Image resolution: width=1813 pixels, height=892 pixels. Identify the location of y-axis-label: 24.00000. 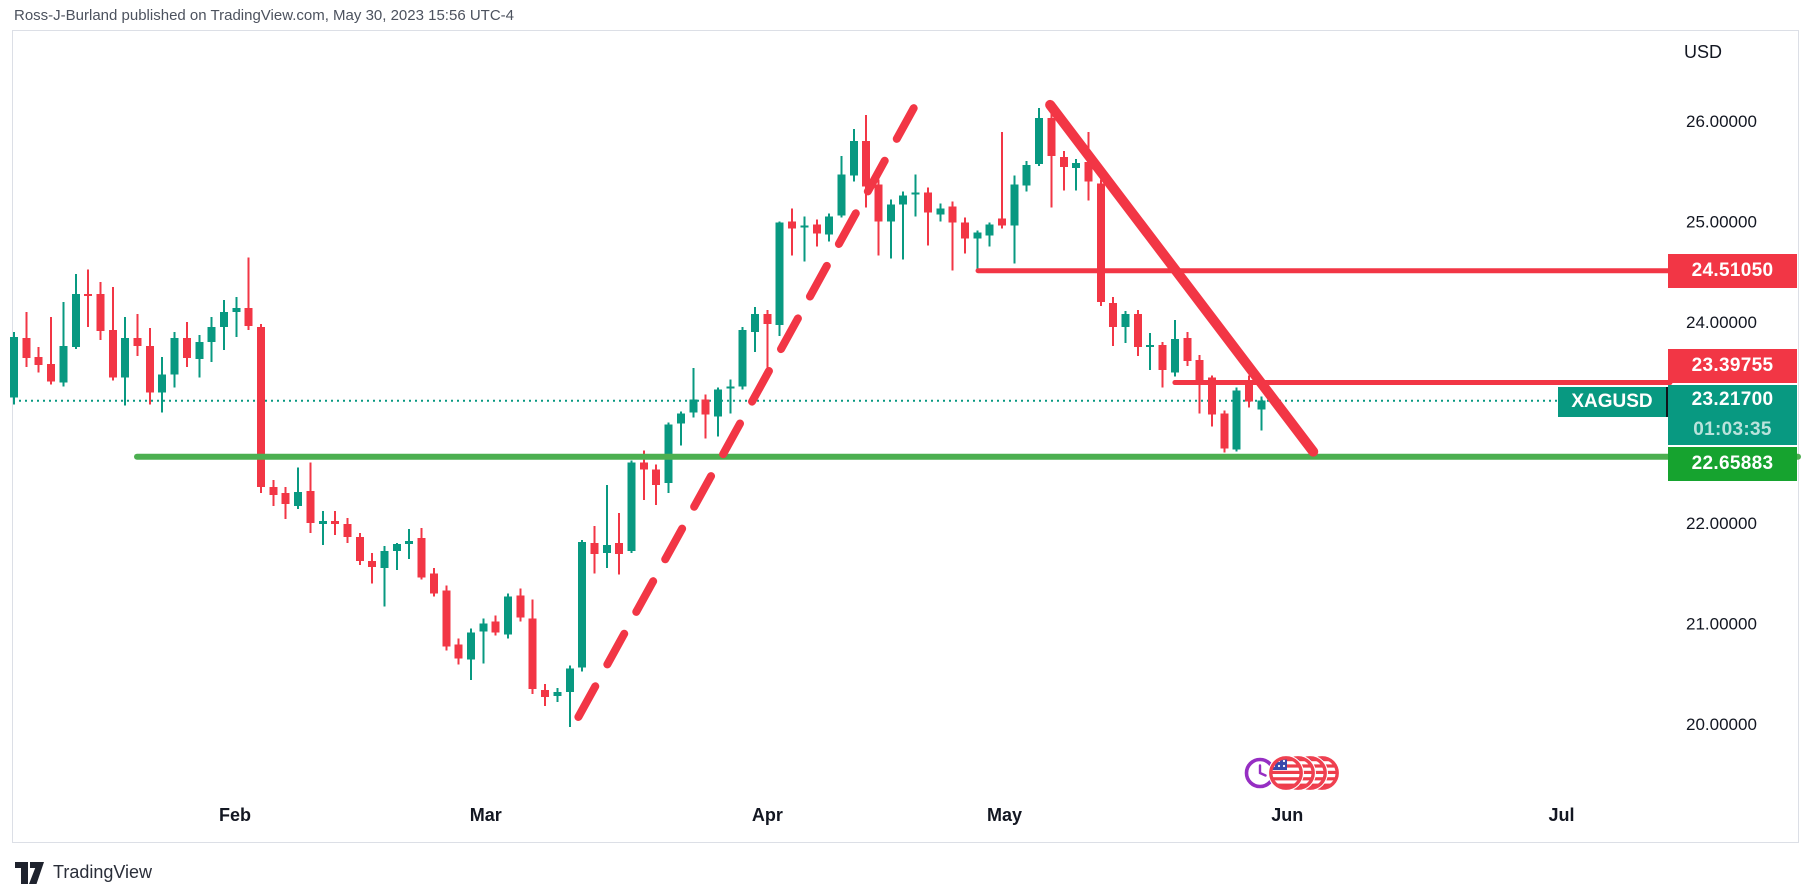
(1721, 322).